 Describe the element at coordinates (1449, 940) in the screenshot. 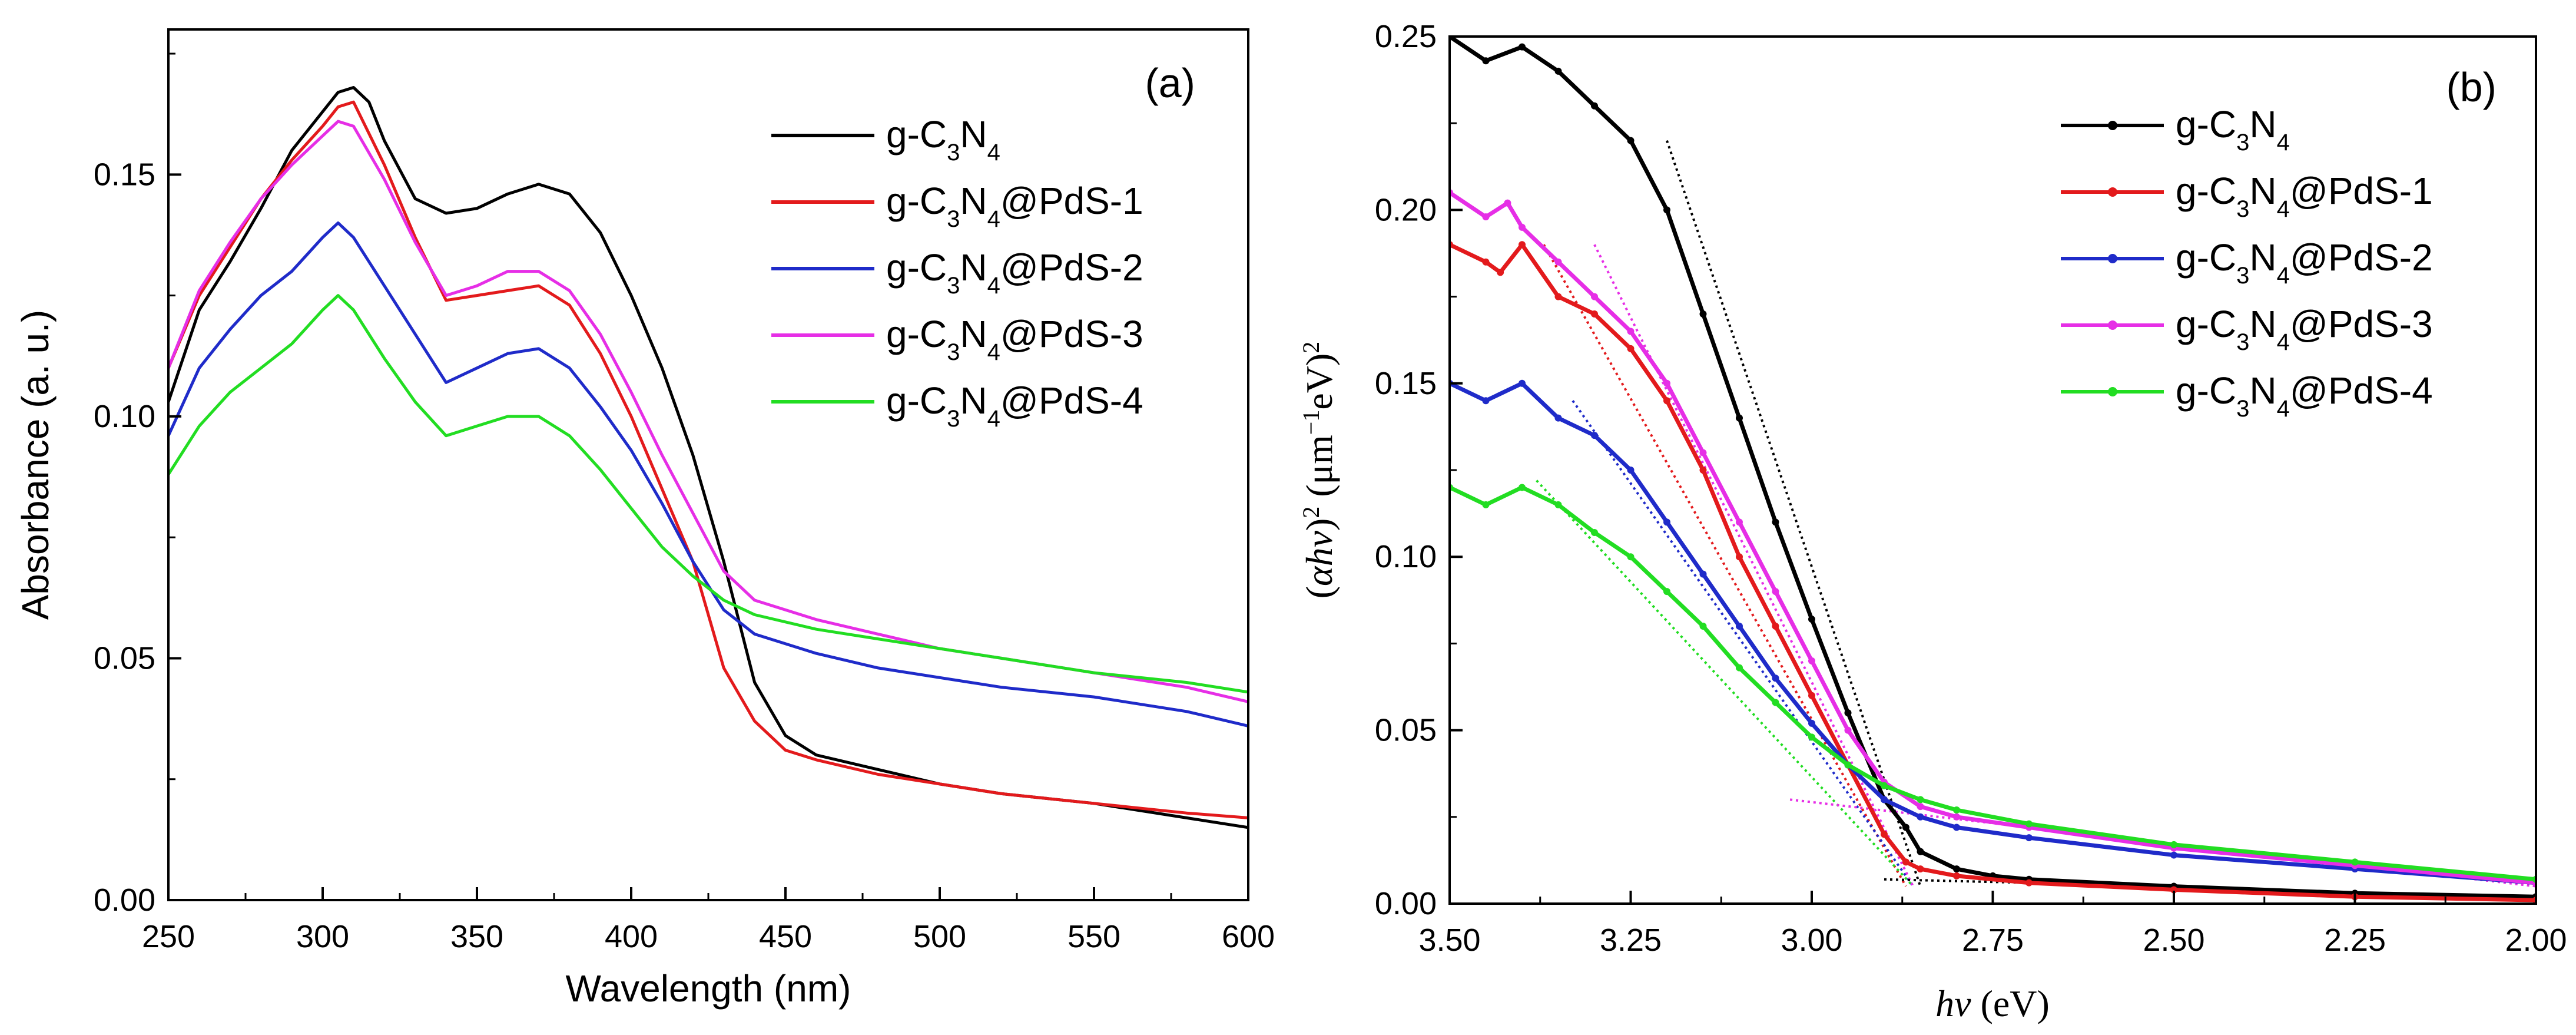

I see `b-x-tick-label: 3.50` at that location.